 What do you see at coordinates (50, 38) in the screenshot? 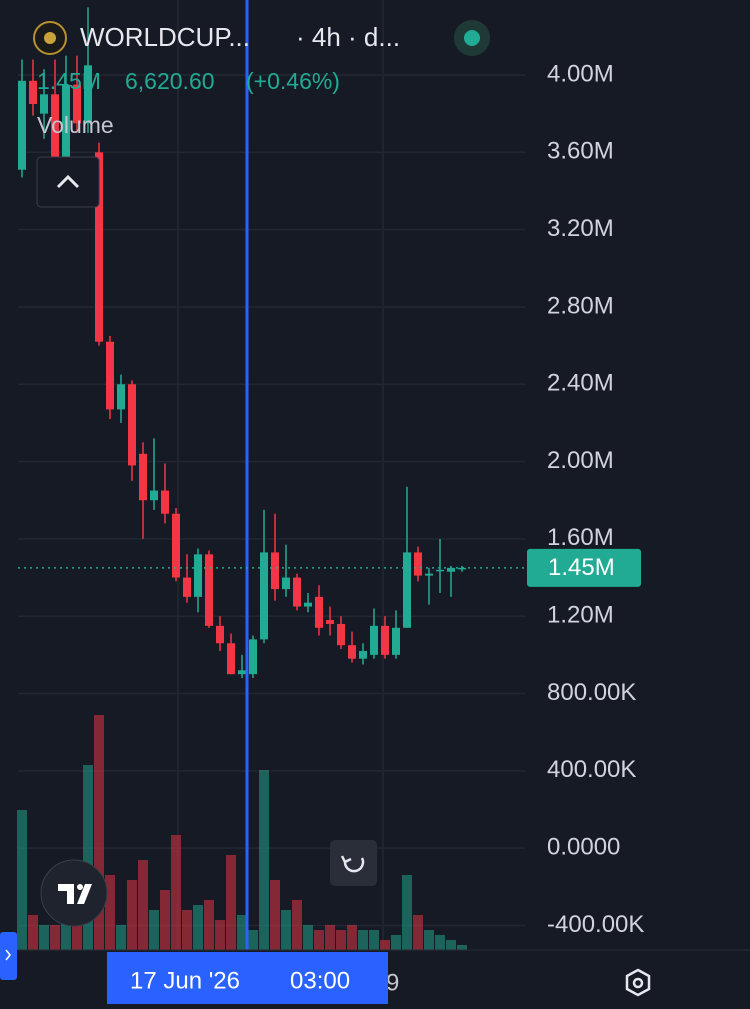
I see `logo-cup` at bounding box center [50, 38].